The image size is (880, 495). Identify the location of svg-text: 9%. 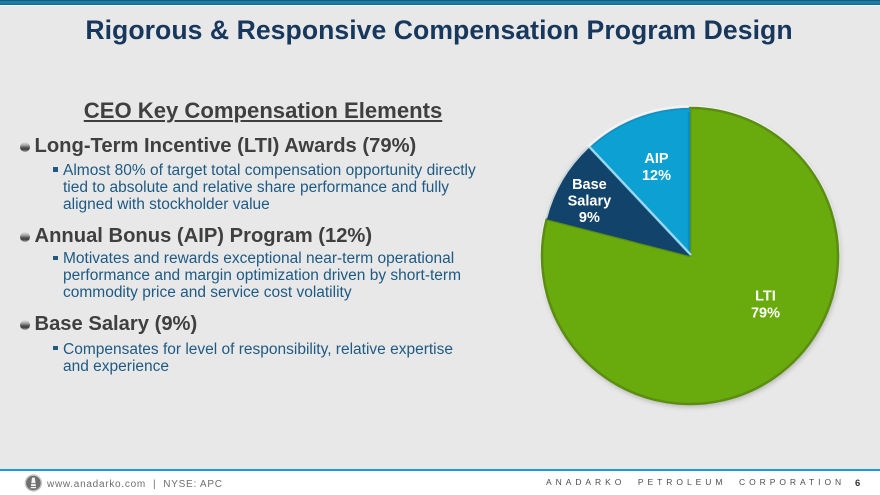
(589, 218).